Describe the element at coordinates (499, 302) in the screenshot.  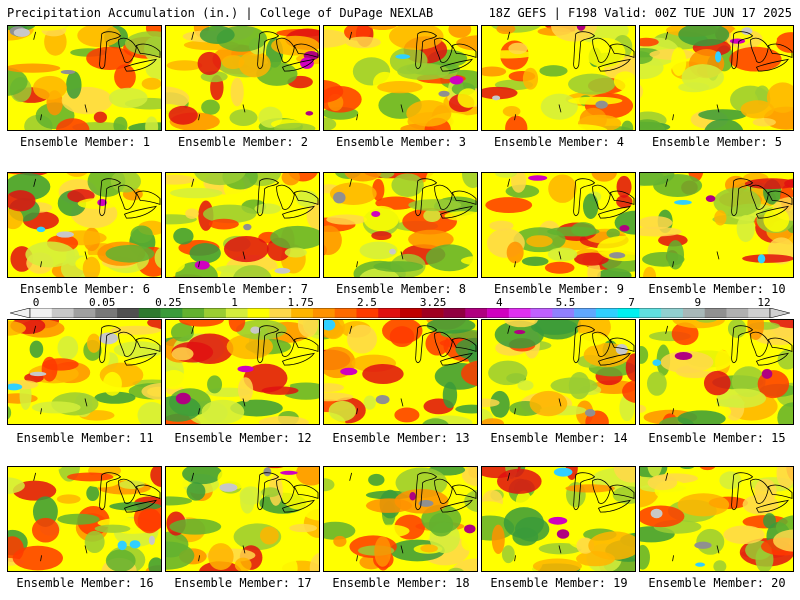
I see `colorbar-tick-label: 4` at that location.